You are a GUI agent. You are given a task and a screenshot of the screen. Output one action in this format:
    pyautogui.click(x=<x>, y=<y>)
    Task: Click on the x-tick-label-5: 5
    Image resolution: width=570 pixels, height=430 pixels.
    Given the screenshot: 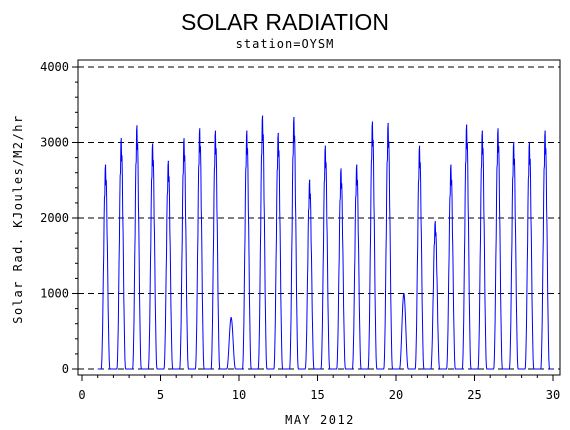 What is the action you would take?
    pyautogui.click(x=160, y=395)
    